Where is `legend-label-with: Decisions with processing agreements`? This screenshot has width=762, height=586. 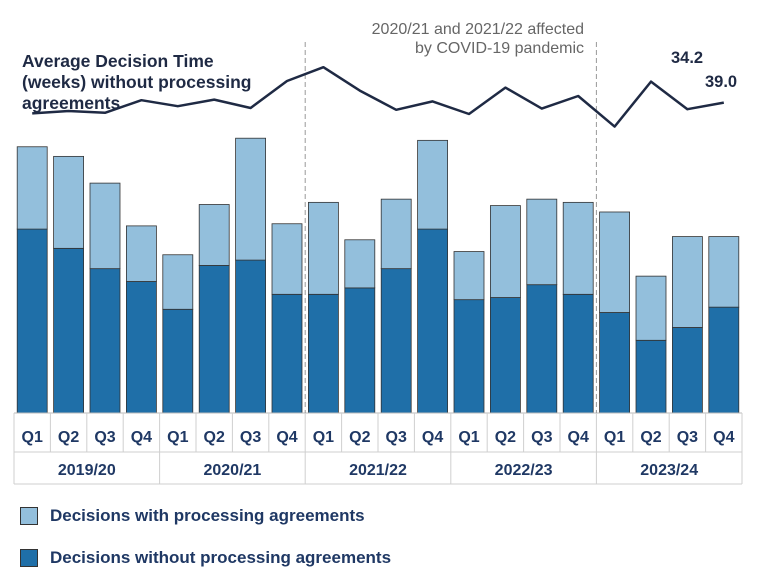
legend-label-with: Decisions with processing agreements is located at coordinates (207, 515).